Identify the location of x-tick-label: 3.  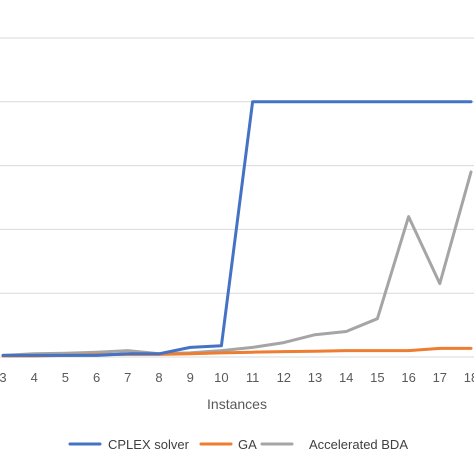
(3, 377).